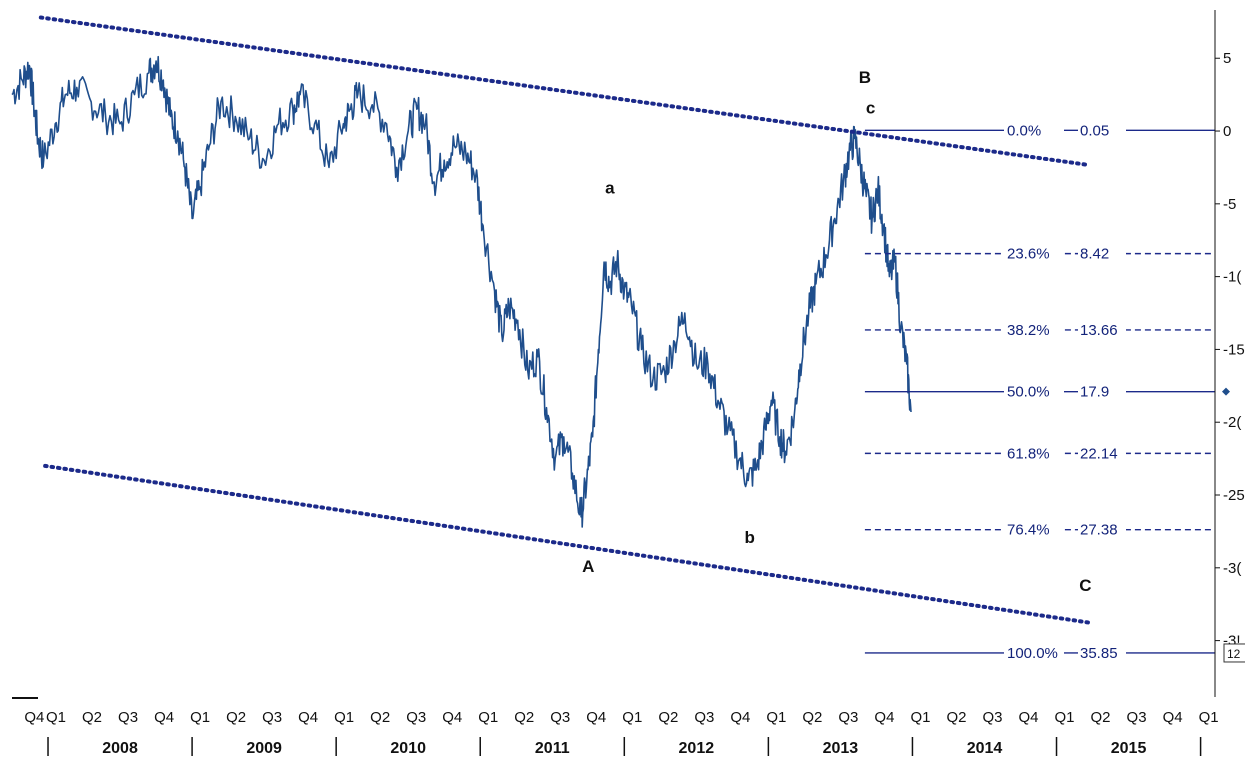 The image size is (1245, 758). Describe the element at coordinates (1099, 530) in the screenshot. I see `fib-value-label-5: 27.38` at that location.